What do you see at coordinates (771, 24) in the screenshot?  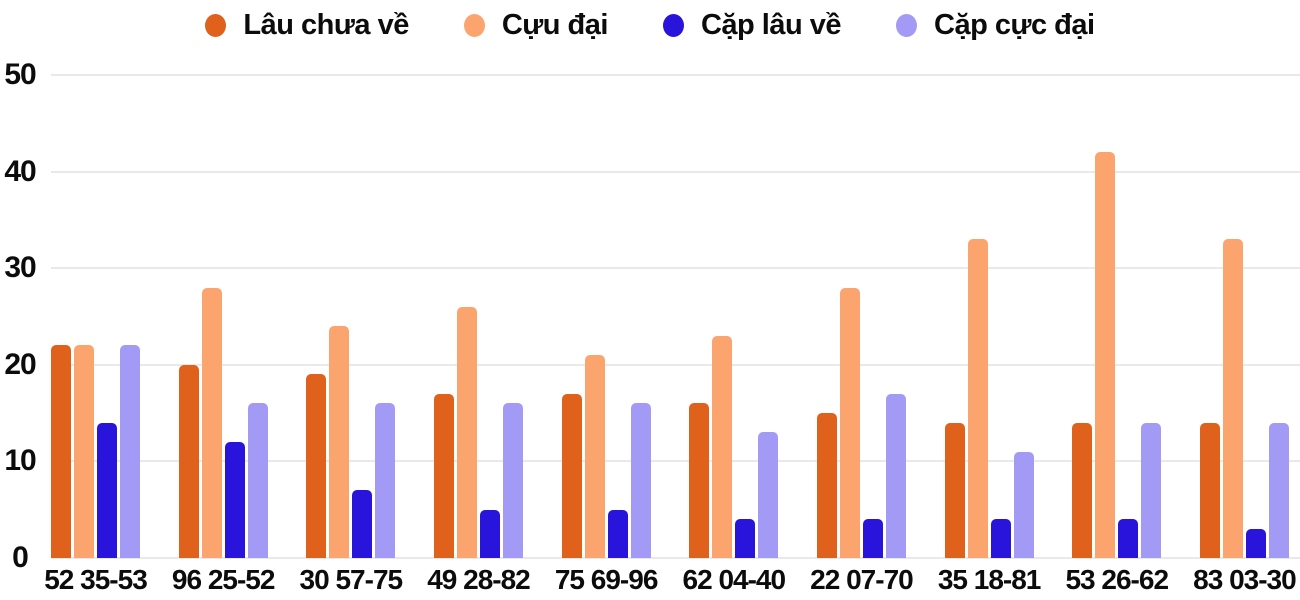 I see `legend-label: Cặp lâu về` at bounding box center [771, 24].